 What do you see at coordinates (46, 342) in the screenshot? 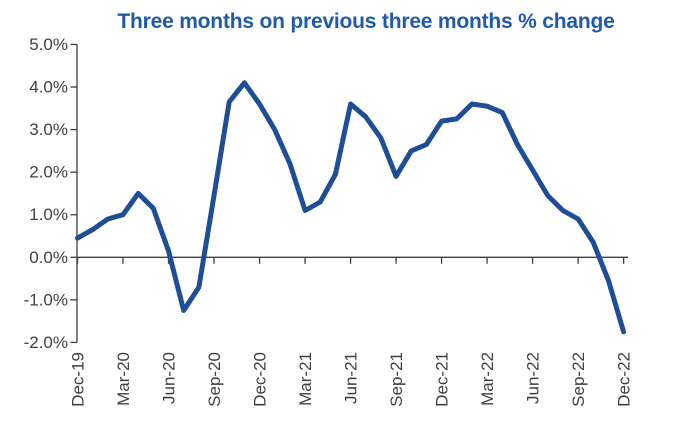
I see `y-tick-label: -2.0%` at bounding box center [46, 342].